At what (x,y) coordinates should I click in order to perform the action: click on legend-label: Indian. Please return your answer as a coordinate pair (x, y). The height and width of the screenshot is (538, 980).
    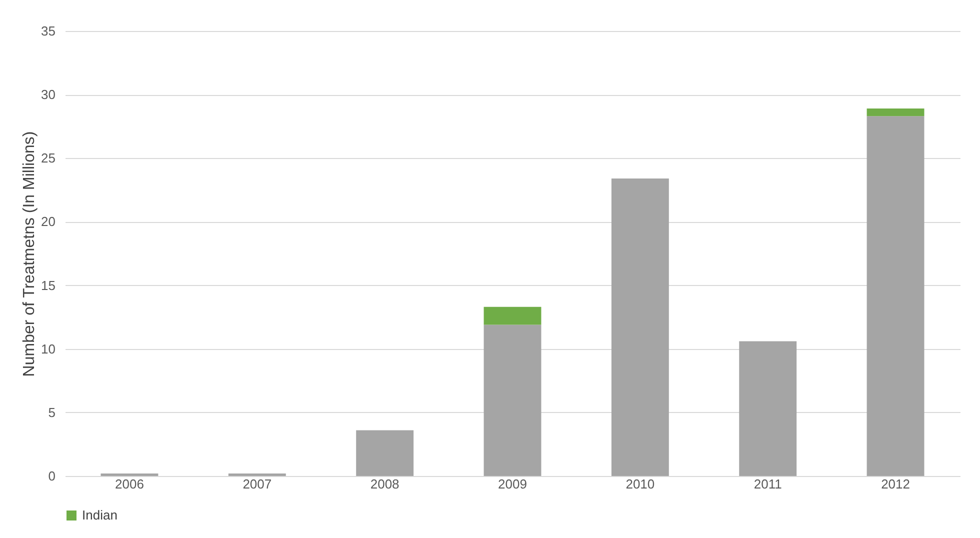
    Looking at the image, I should click on (100, 515).